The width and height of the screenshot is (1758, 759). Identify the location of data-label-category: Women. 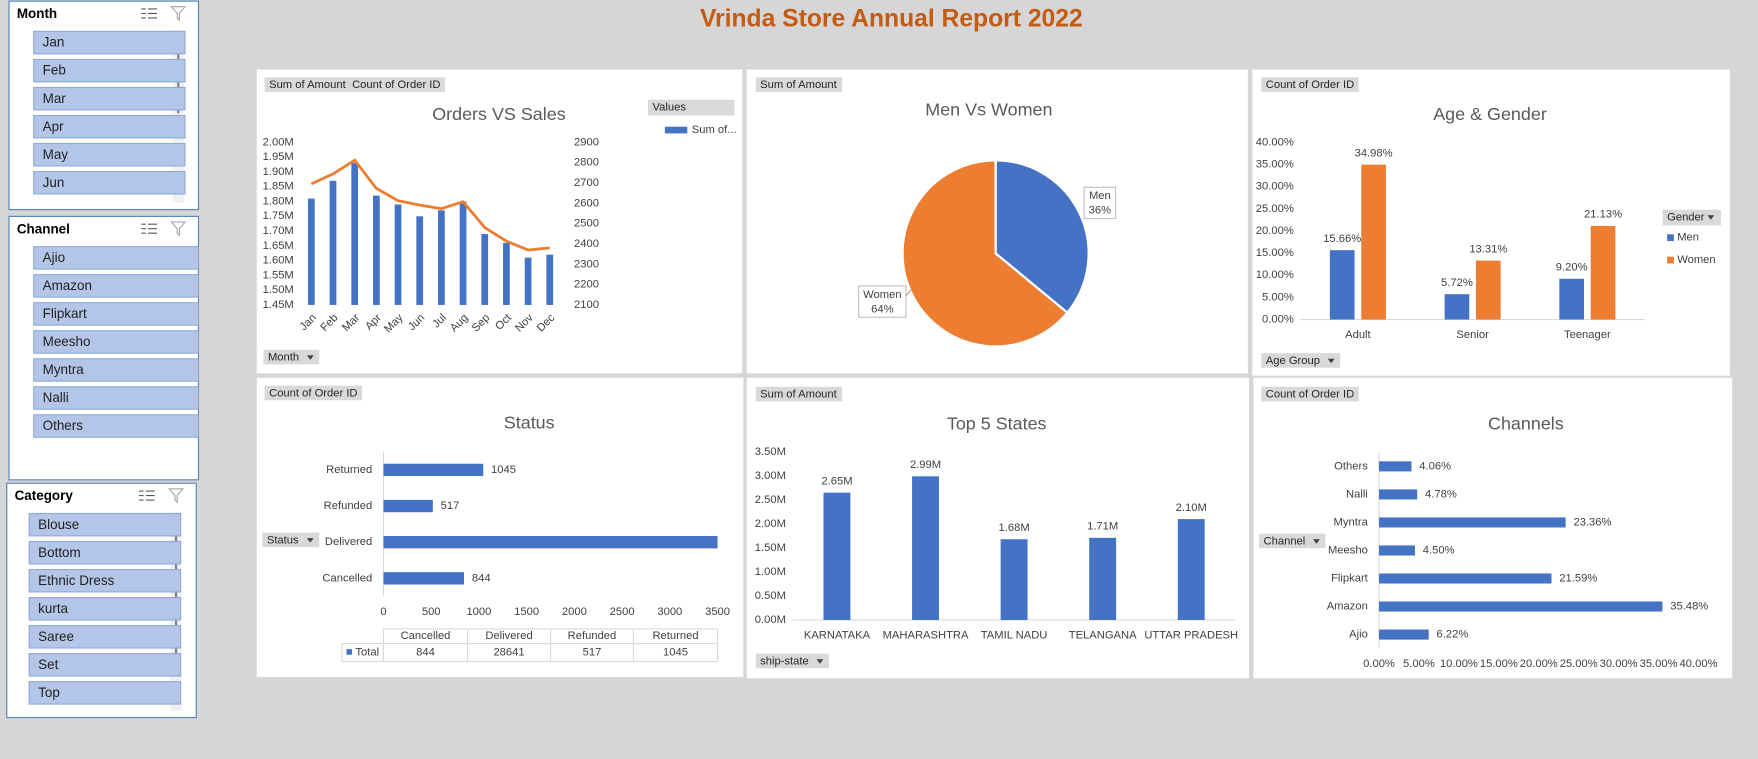
(882, 295).